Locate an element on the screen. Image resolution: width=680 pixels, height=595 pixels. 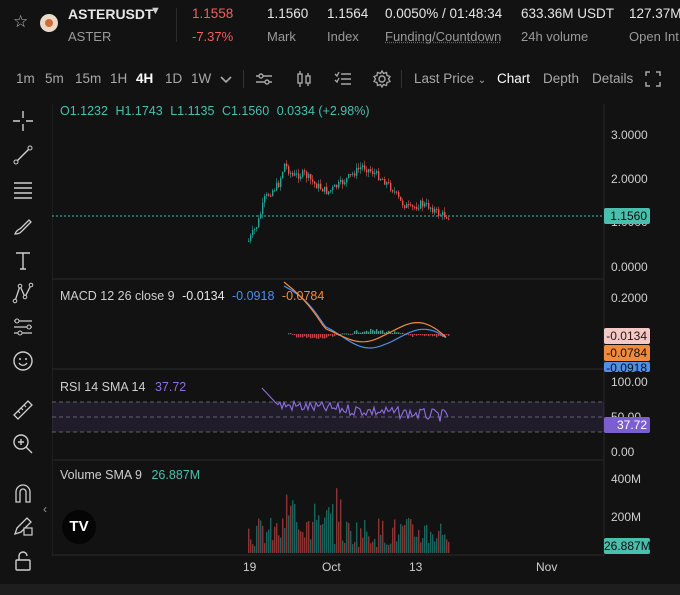
symbol-name: ASTERUSDT is located at coordinates (111, 14).